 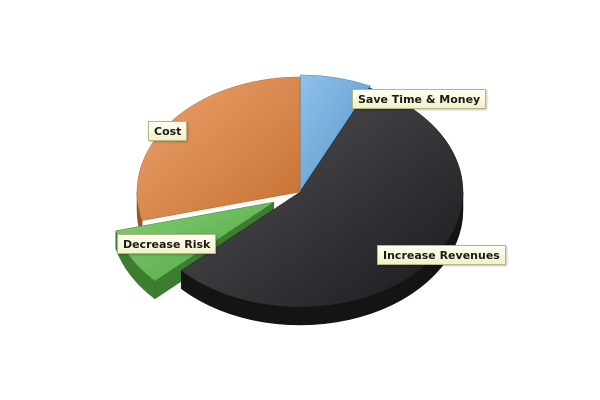 What do you see at coordinates (441, 255) in the screenshot?
I see `slice-label-increase-revenues: Increase Revenues` at bounding box center [441, 255].